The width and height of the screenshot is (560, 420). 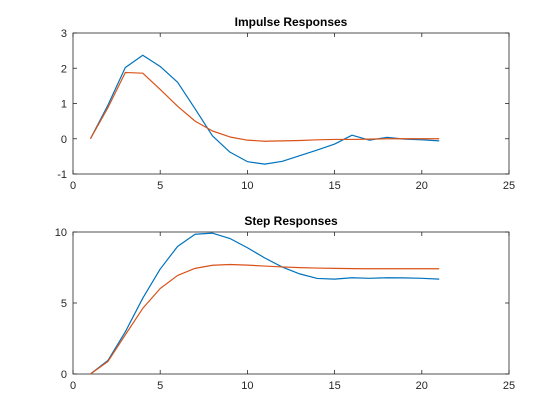 I want to click on y-tick-label: 1, so click(x=64, y=105).